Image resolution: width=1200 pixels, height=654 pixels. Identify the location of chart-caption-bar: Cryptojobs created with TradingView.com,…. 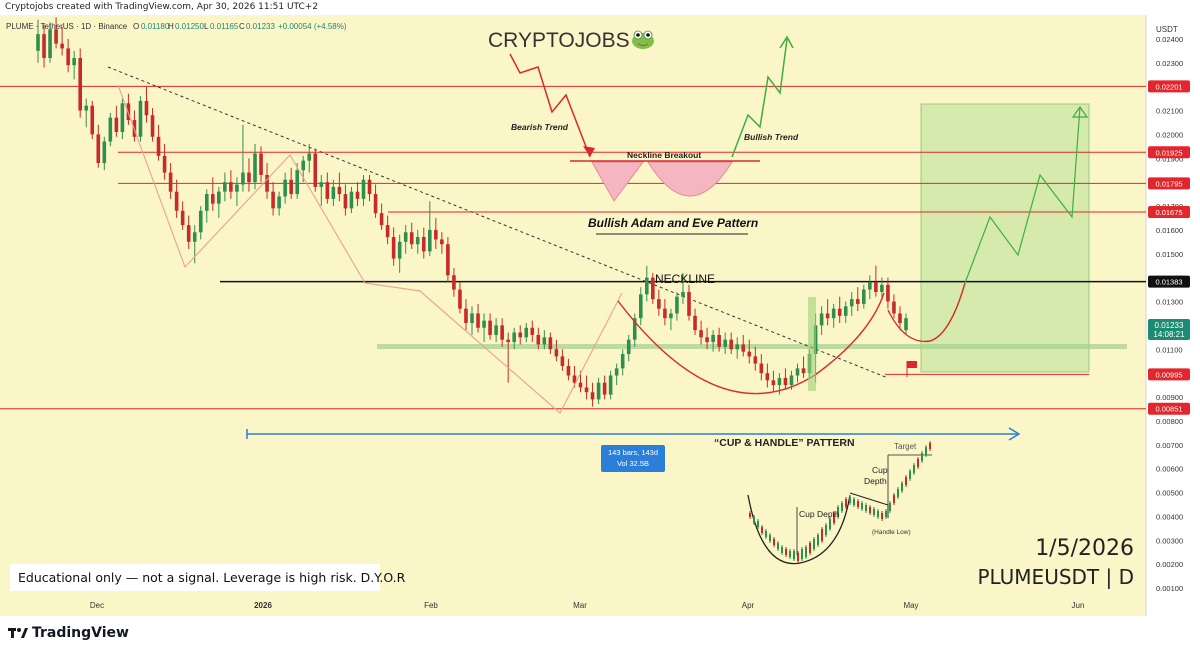
(600, 7).